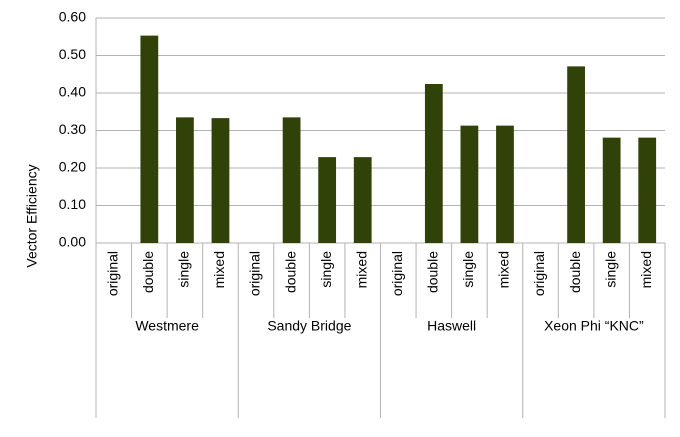 Image resolution: width=680 pixels, height=437 pixels. What do you see at coordinates (72, 92) in the screenshot?
I see `y-tick-label: 0.40` at bounding box center [72, 92].